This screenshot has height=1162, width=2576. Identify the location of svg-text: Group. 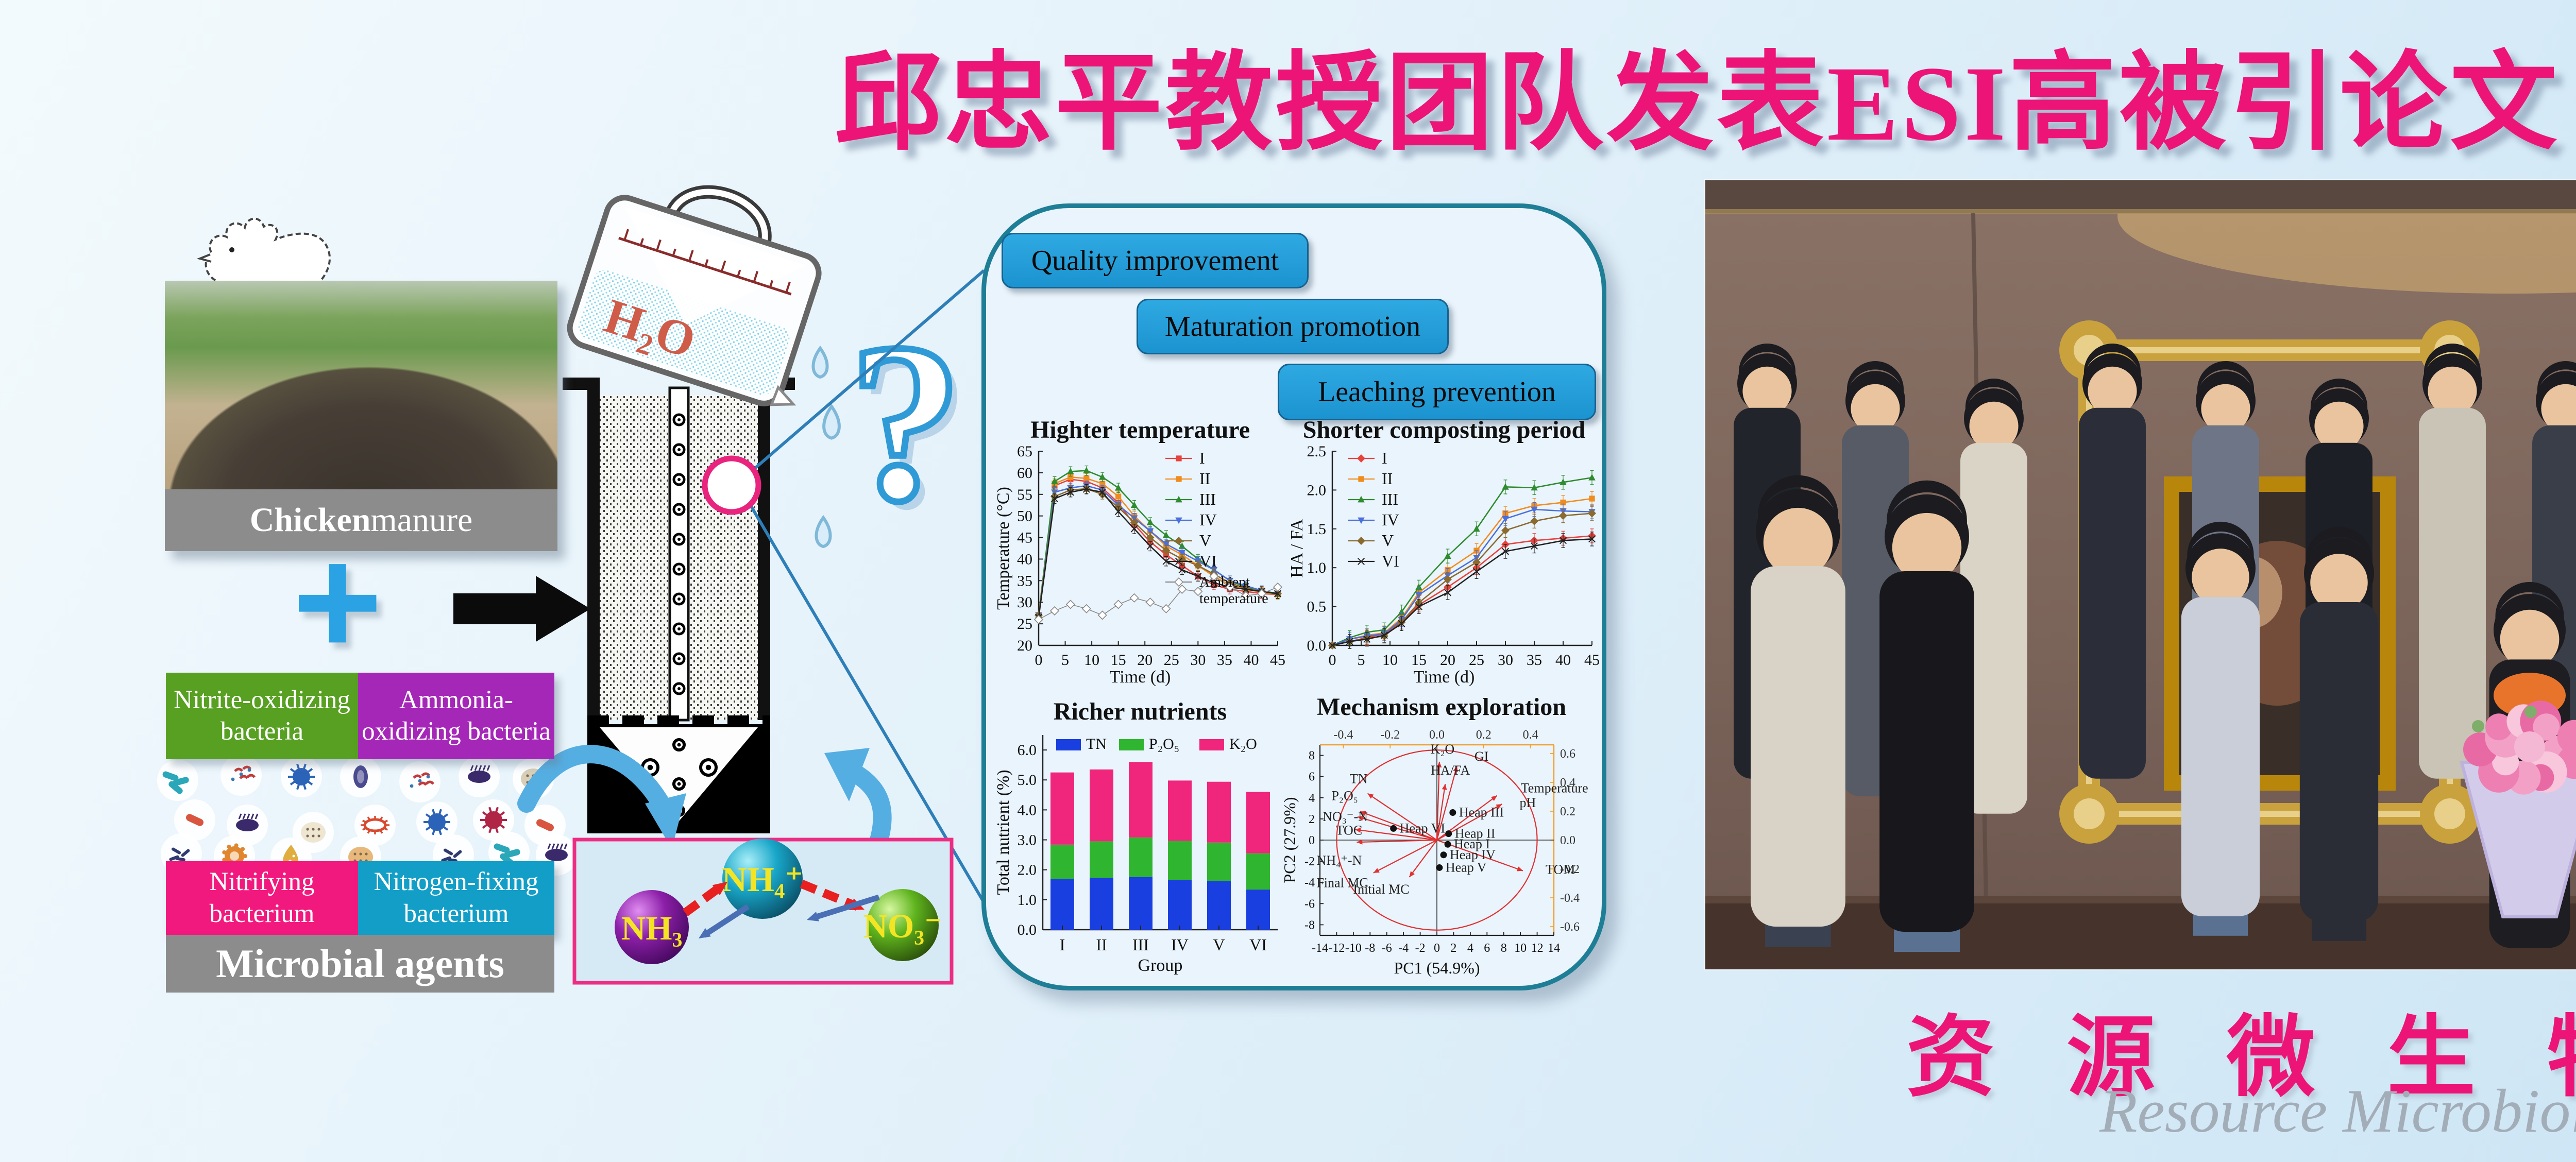
(1160, 965).